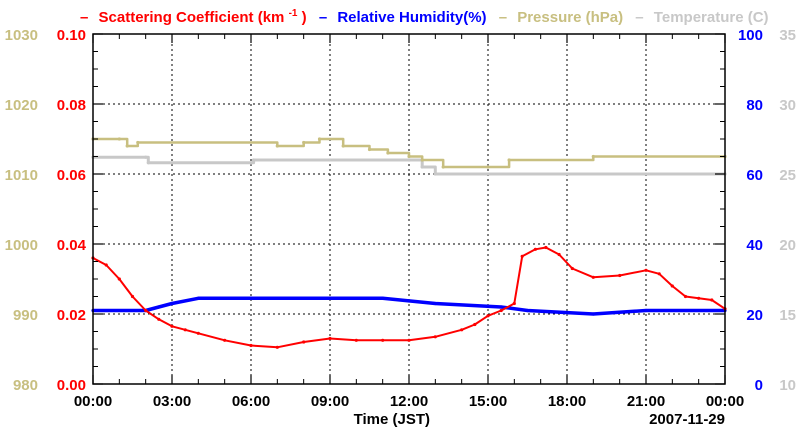 Image resolution: width=800 pixels, height=434 pixels. Describe the element at coordinates (293, 13) in the screenshot. I see `legend-scattering-unit-superscript: -1` at that location.